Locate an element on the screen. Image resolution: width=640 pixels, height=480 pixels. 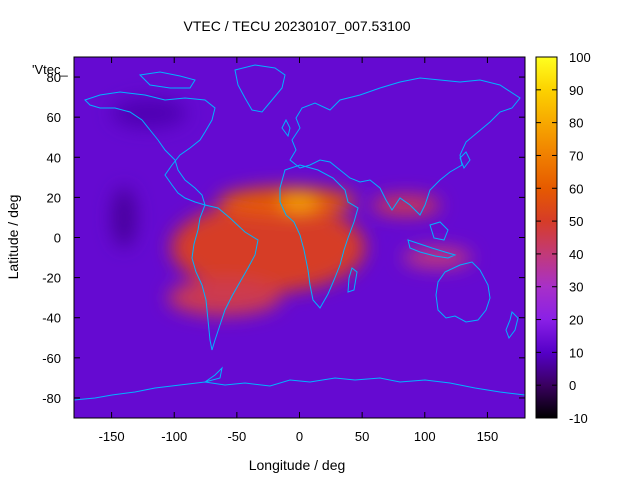
coastline-north-america is located at coordinates (150, 148).